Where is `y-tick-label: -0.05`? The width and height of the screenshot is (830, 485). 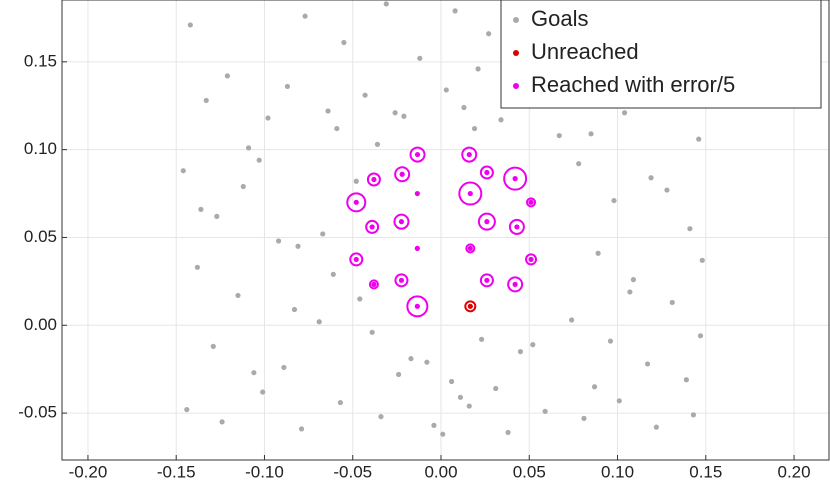
y-tick-label: -0.05 is located at coordinates (37, 412).